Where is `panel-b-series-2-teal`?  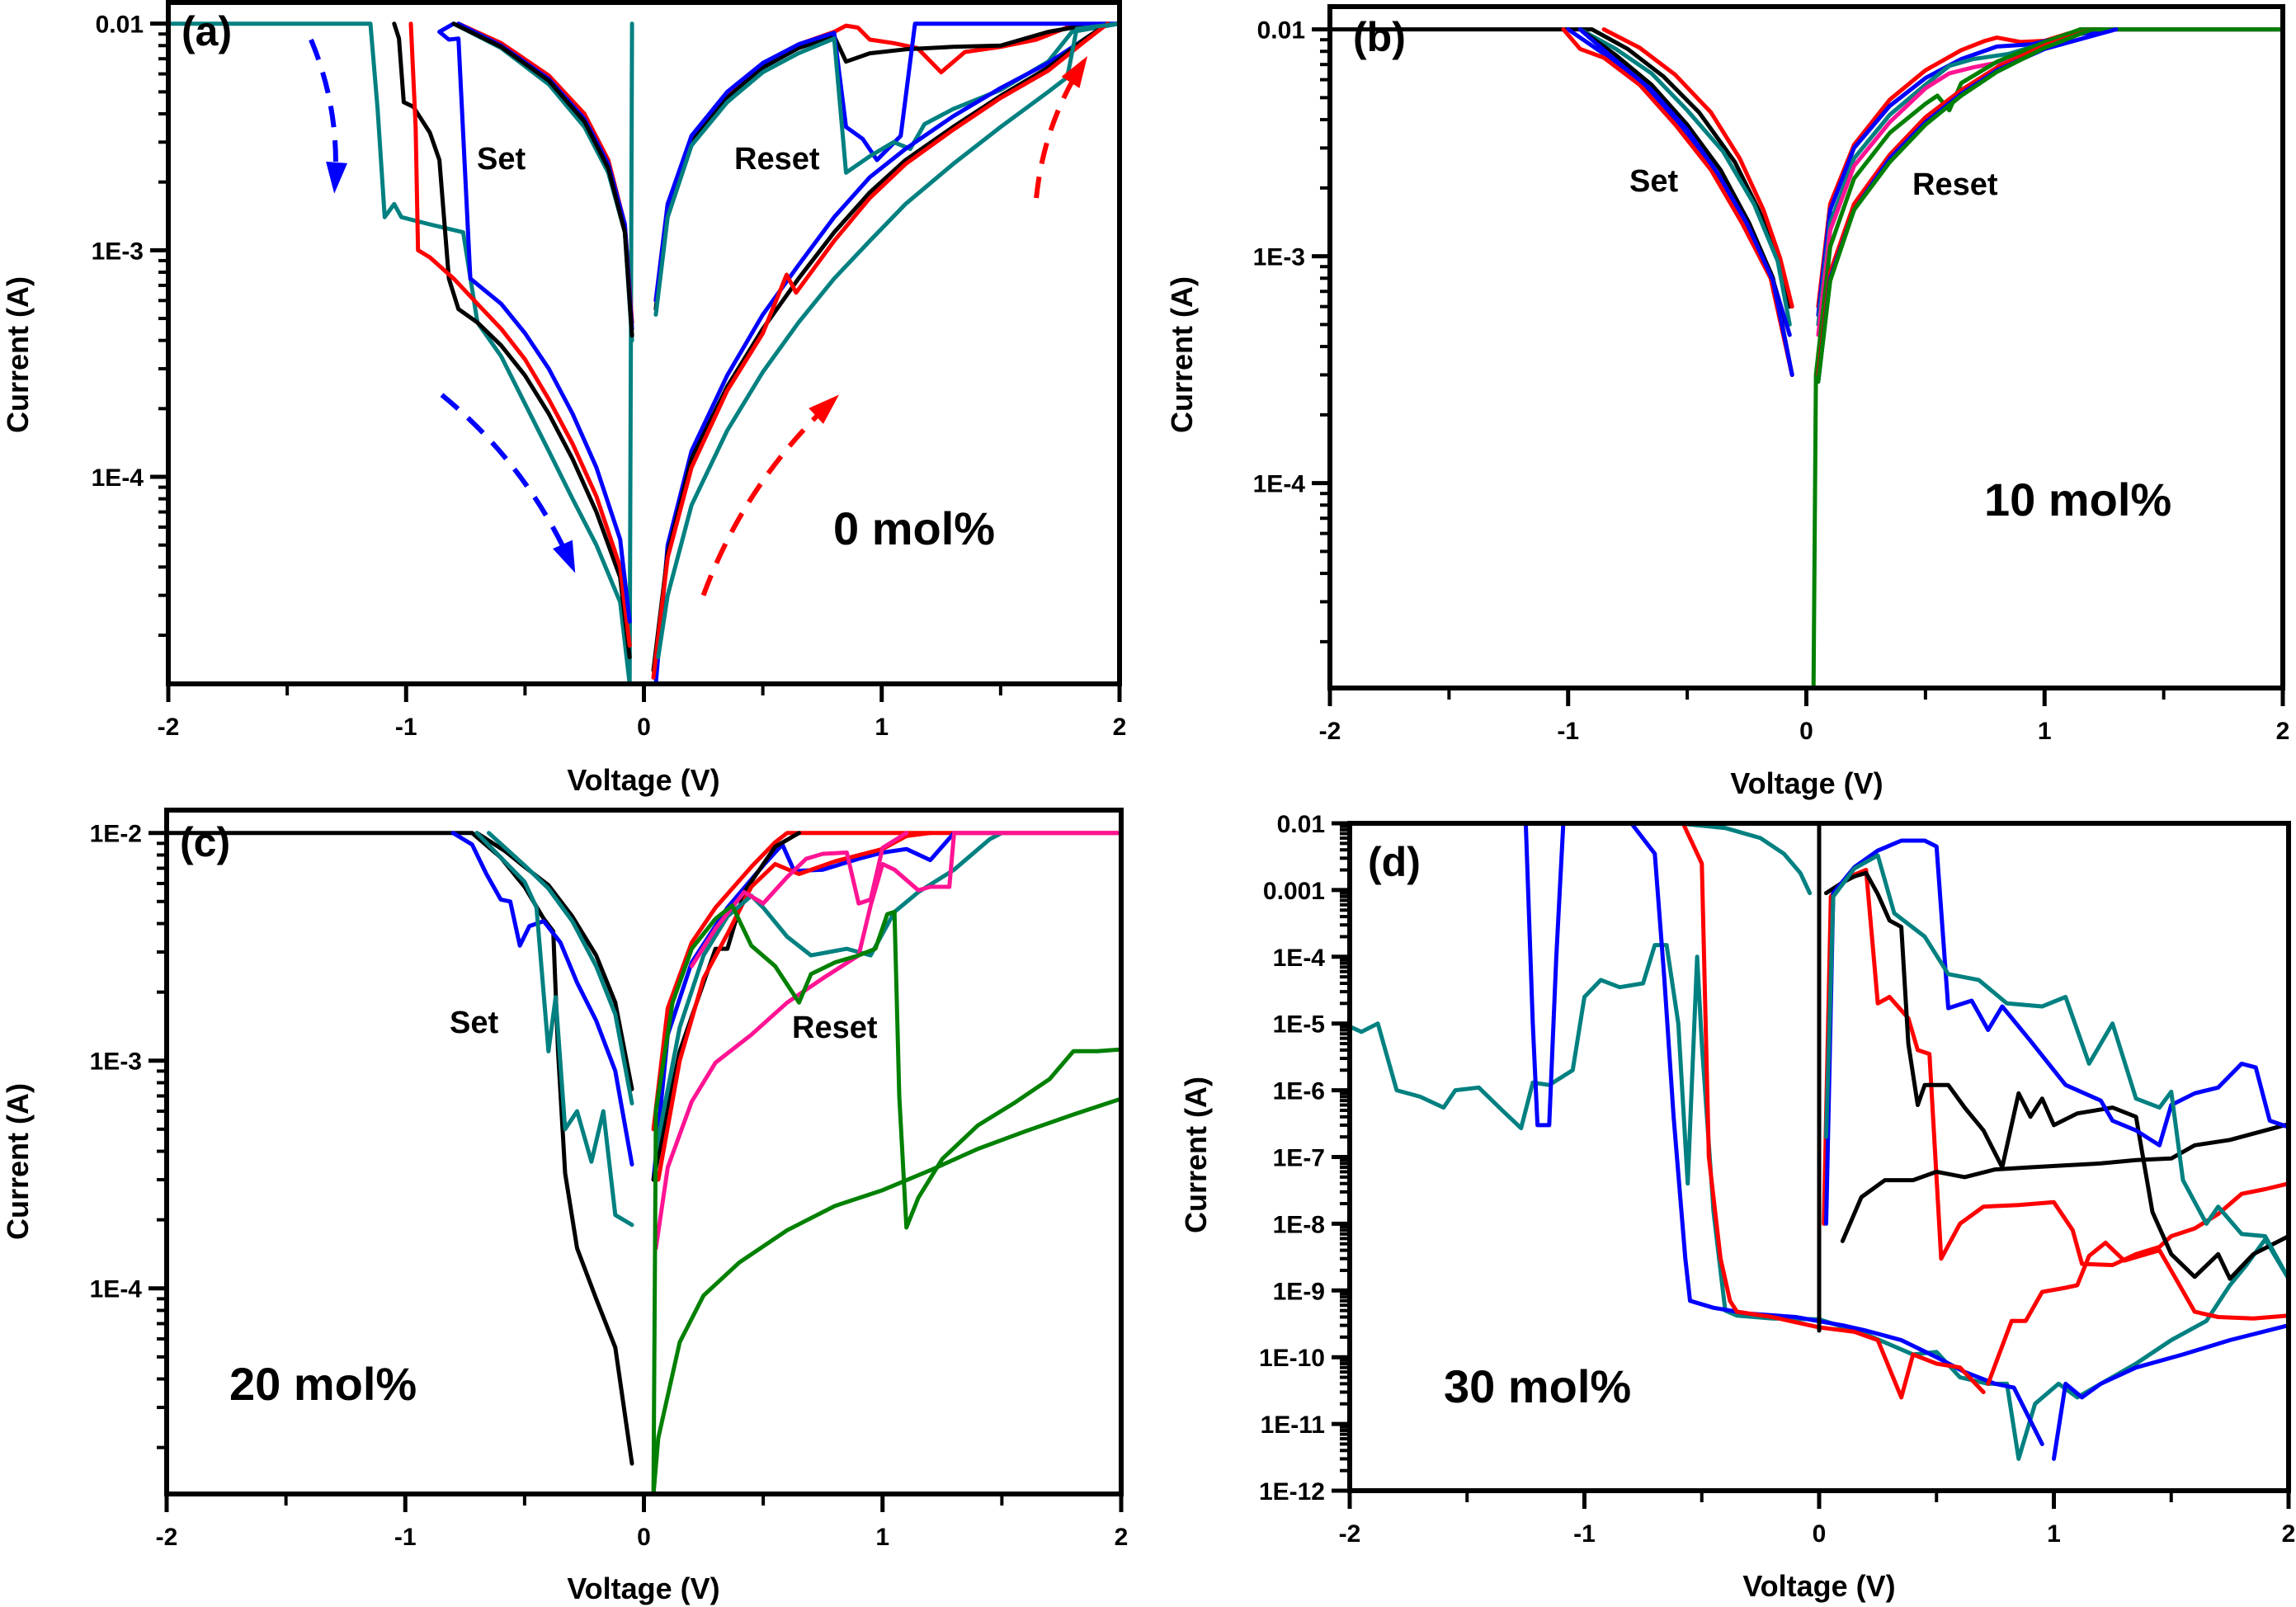 panel-b-series-2-teal is located at coordinates (1684, 177).